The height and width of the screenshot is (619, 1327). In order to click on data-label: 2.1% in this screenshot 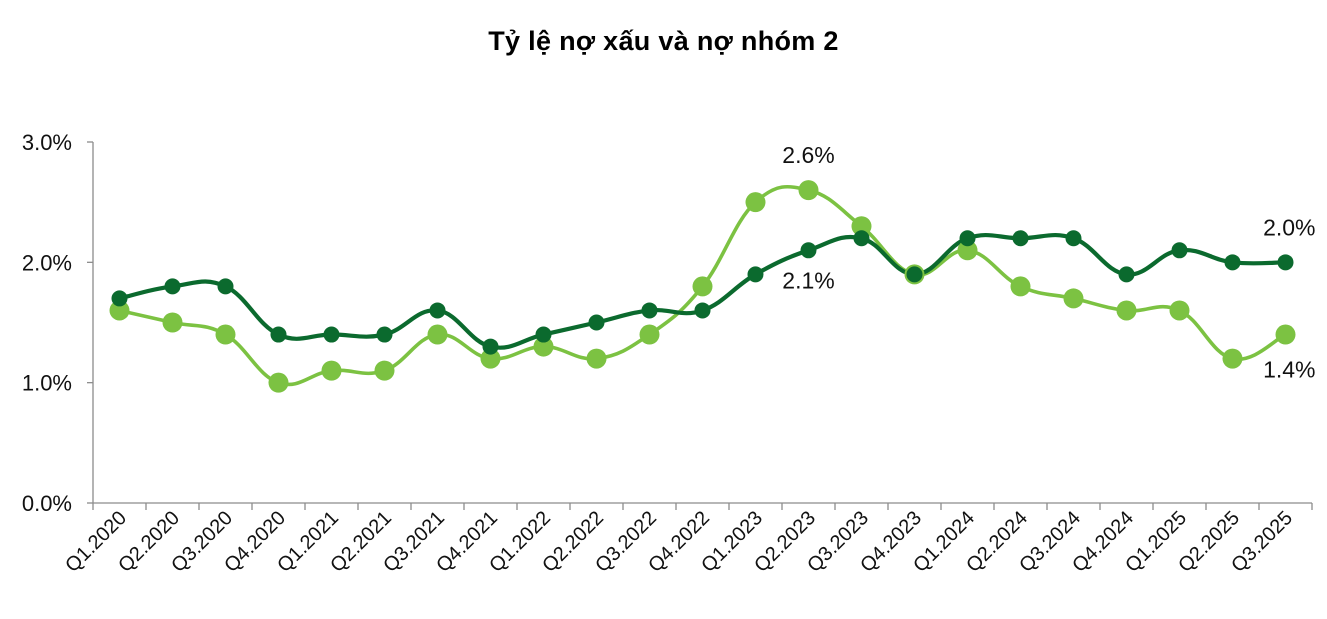, I will do `click(808, 280)`.